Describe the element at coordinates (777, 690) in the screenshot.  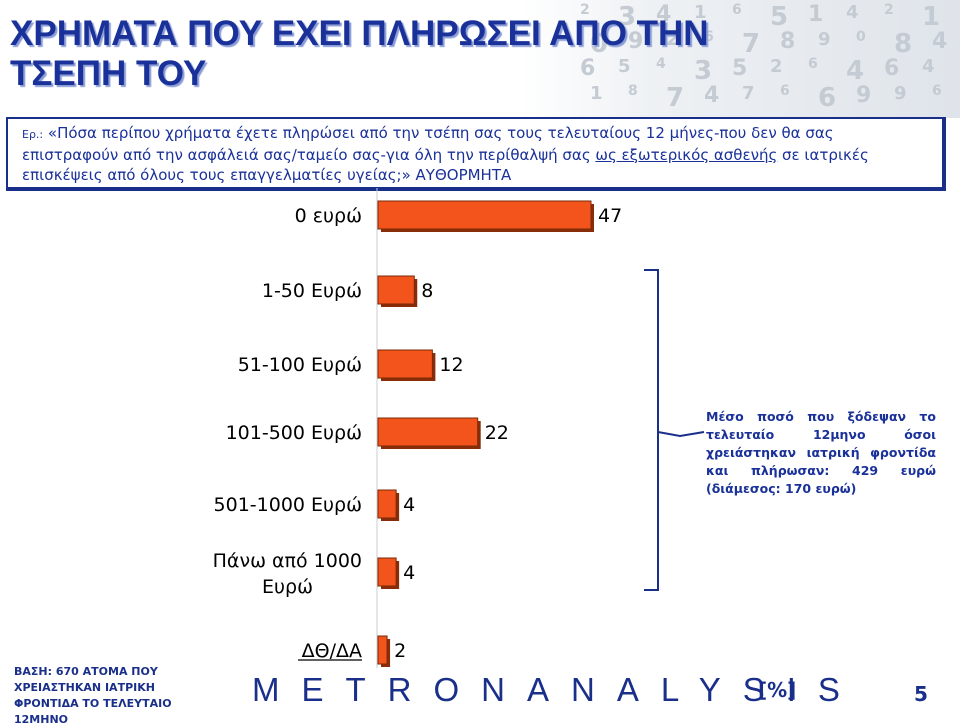
I see `unit-label: [%]` at that location.